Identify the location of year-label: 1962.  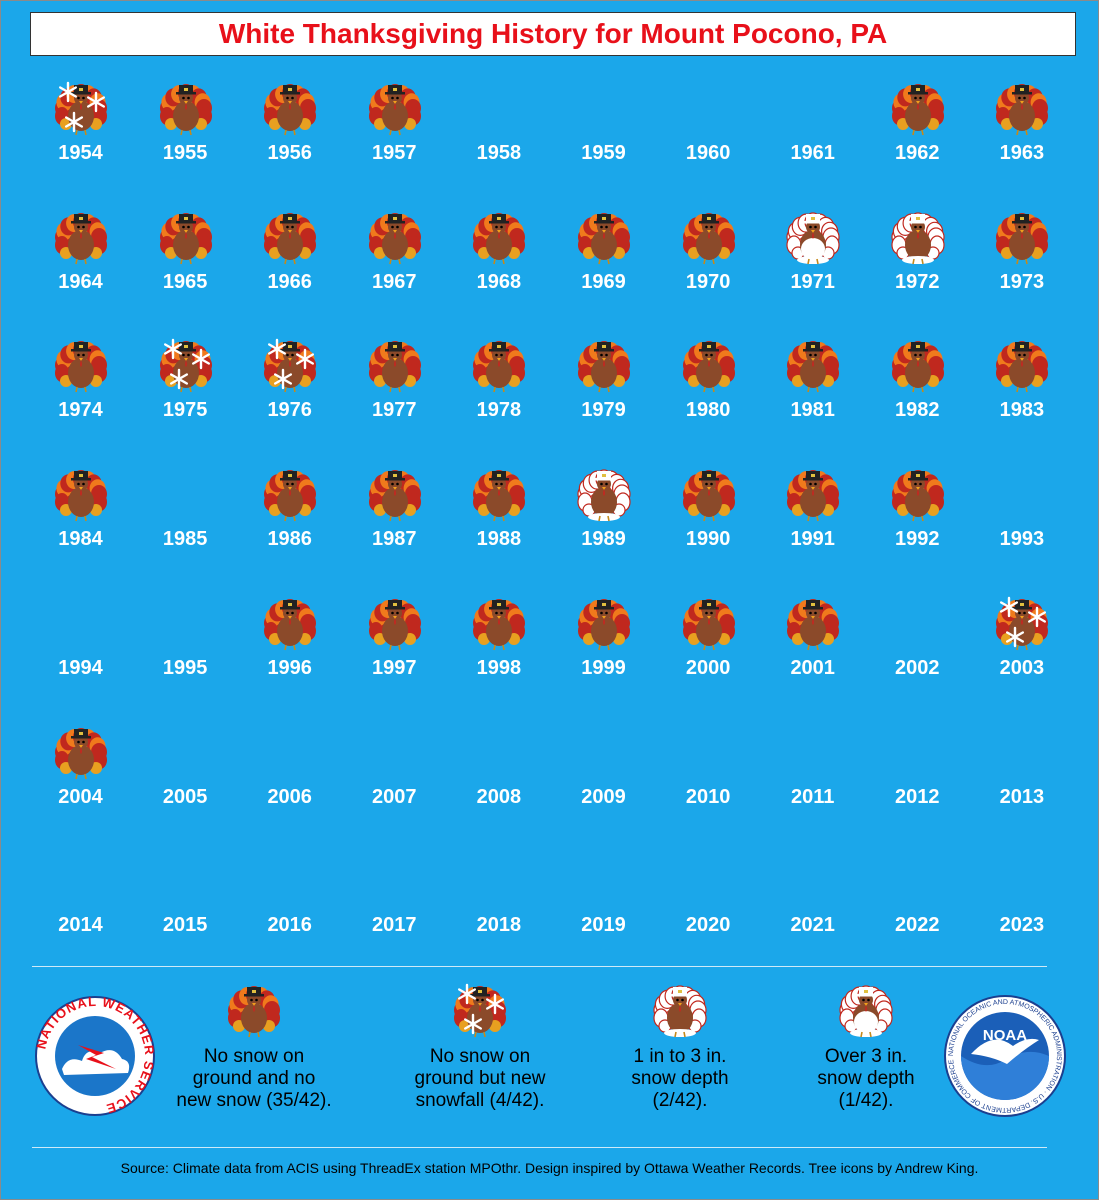
(917, 153).